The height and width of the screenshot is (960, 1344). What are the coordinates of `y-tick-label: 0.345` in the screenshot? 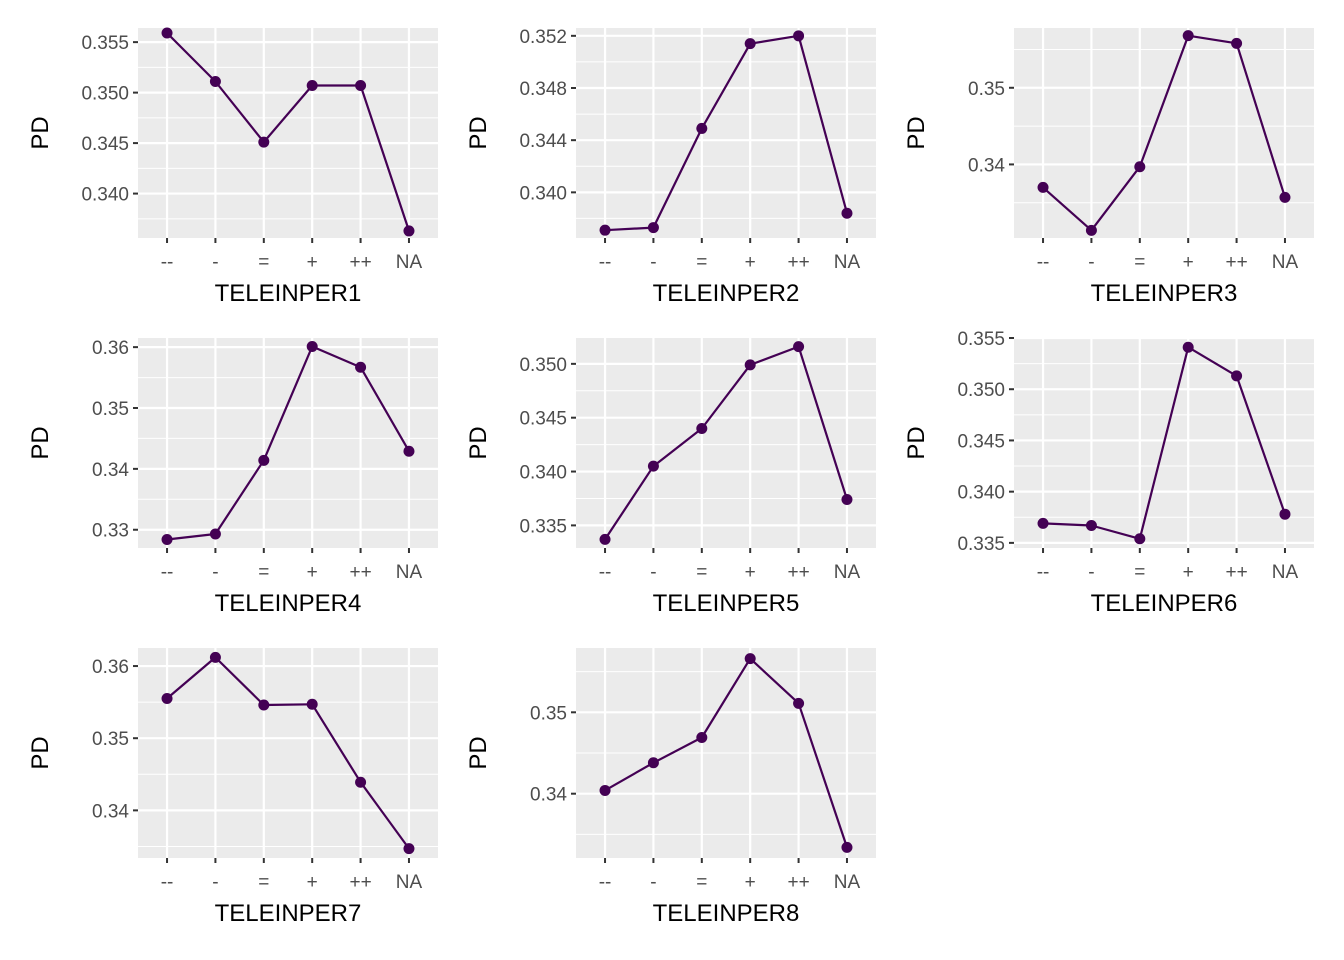 It's located at (981, 441).